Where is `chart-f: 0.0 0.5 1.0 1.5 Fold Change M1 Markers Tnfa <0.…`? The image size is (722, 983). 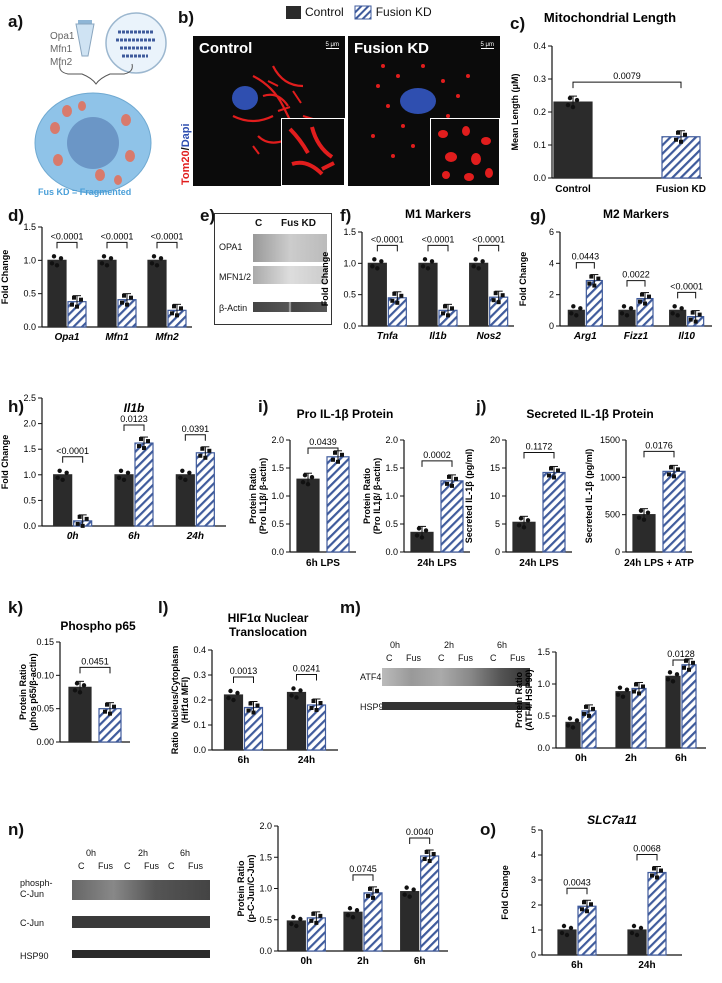 chart-f: 0.0 0.5 1.0 1.5 Fold Change M1 Markers Tnfa <0.… is located at coordinates (417, 274).